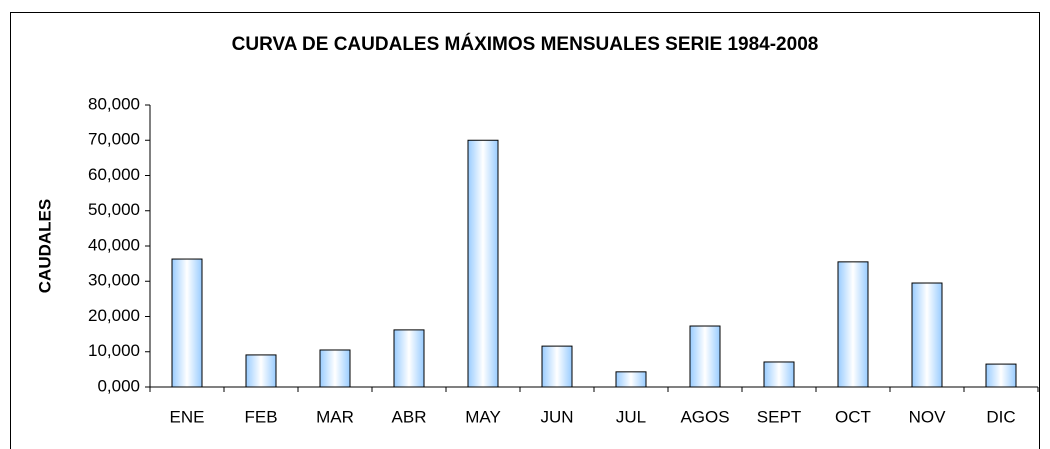 Image resolution: width=1050 pixels, height=449 pixels. Describe the element at coordinates (114, 350) in the screenshot. I see `y-tick-label: 10,000` at that location.